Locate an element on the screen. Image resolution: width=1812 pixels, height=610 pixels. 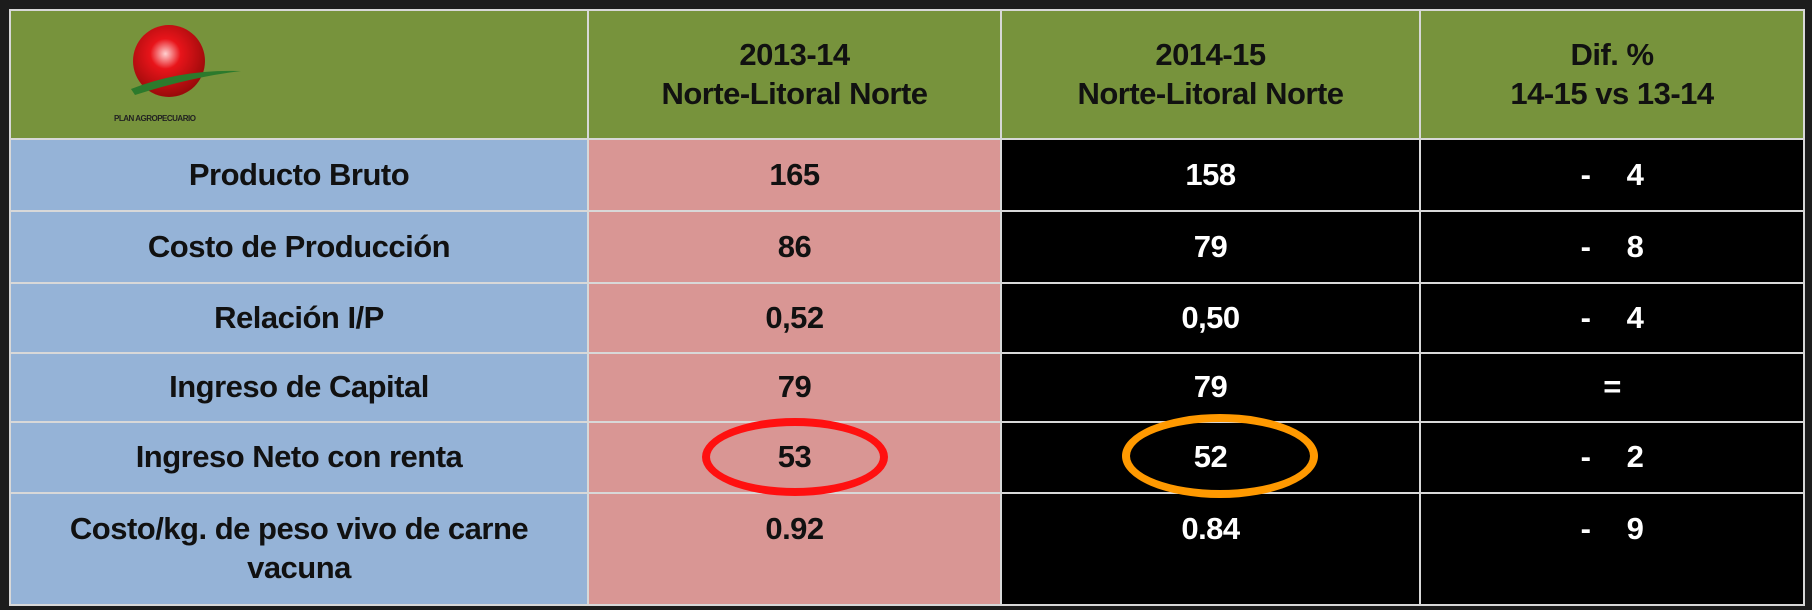
cell-text: 86 is located at coordinates (794, 246).